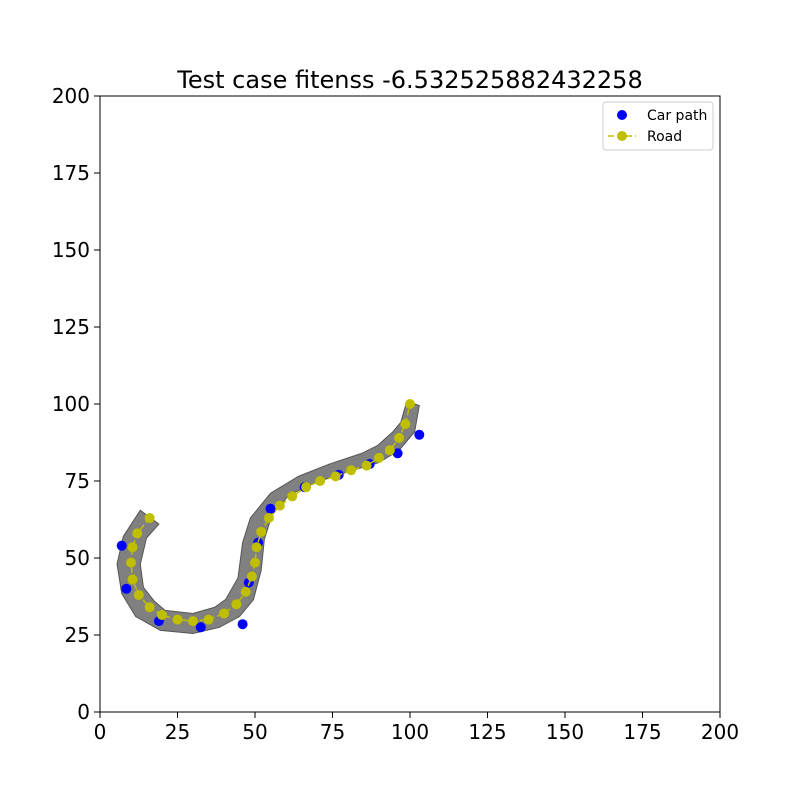 This screenshot has width=800, height=800. What do you see at coordinates (177, 732) in the screenshot?
I see `x-tick-label: 25` at bounding box center [177, 732].